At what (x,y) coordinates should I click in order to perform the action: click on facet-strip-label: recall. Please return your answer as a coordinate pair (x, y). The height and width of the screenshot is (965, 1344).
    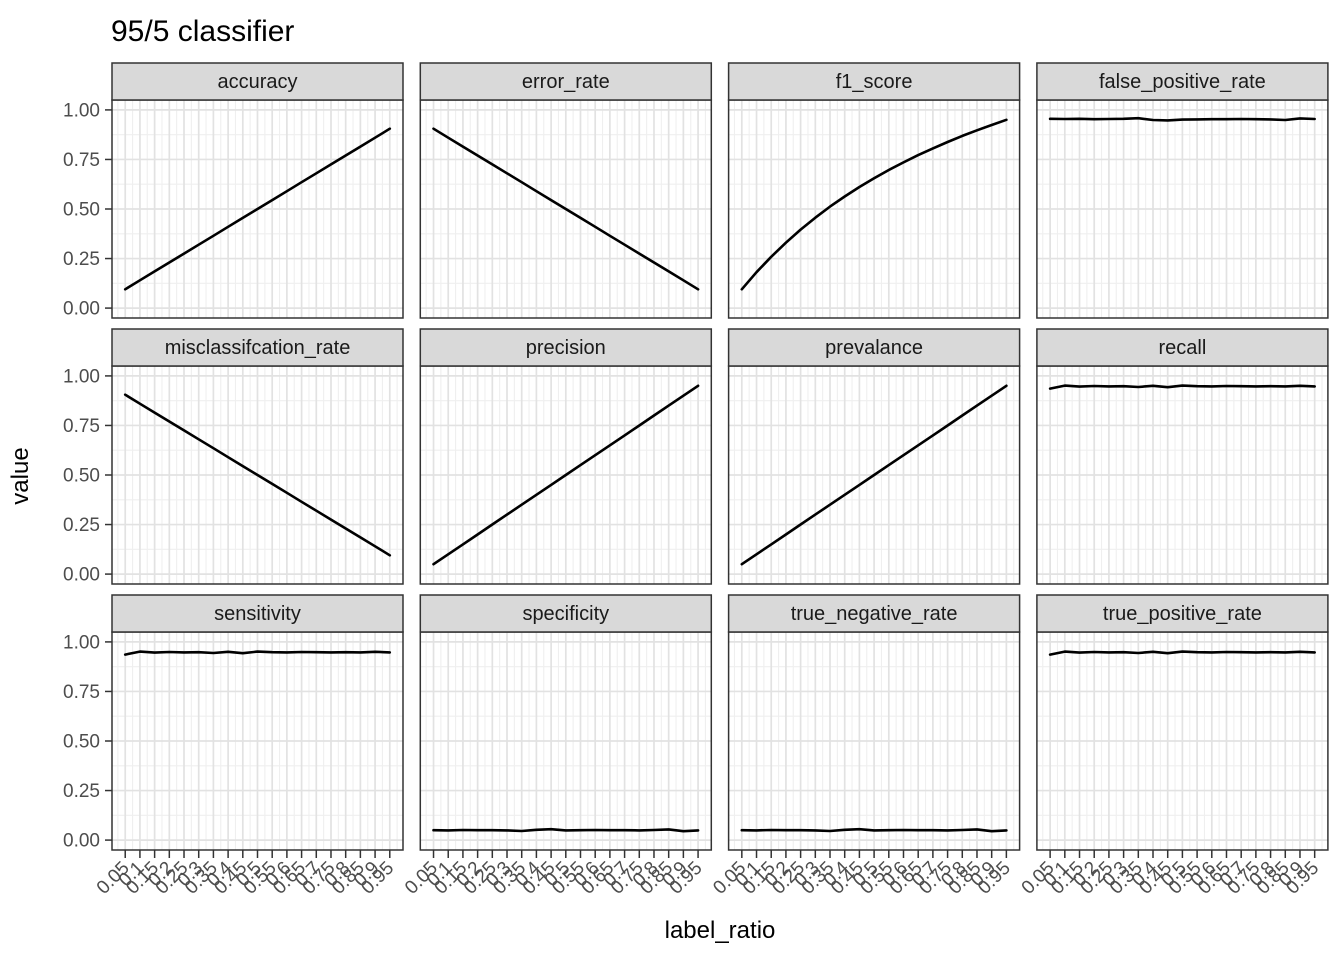
    Looking at the image, I should click on (1183, 348).